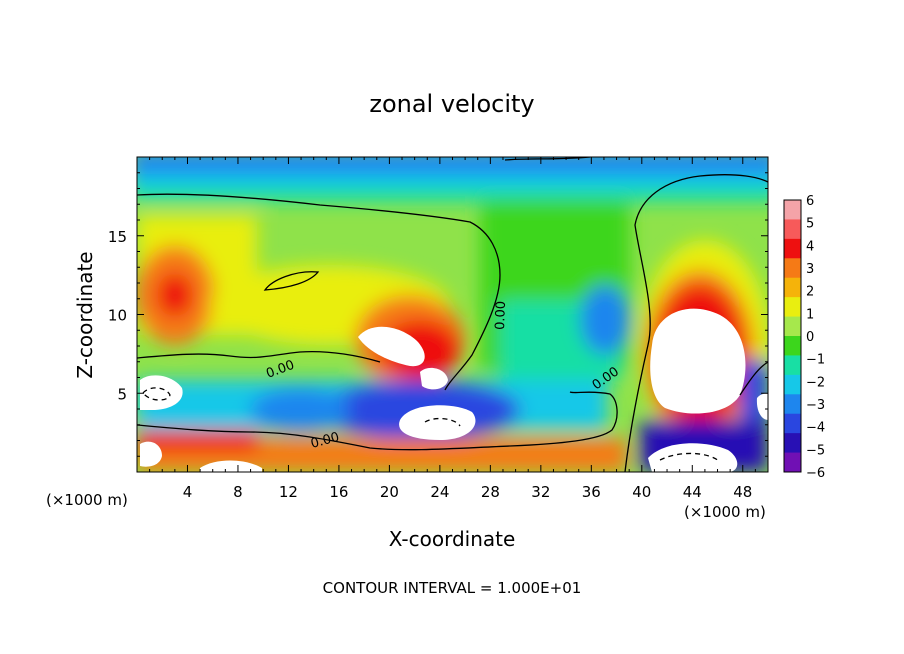 Image resolution: width=904 pixels, height=654 pixels. What do you see at coordinates (742, 492) in the screenshot?
I see `x-tick-label: 48` at bounding box center [742, 492].